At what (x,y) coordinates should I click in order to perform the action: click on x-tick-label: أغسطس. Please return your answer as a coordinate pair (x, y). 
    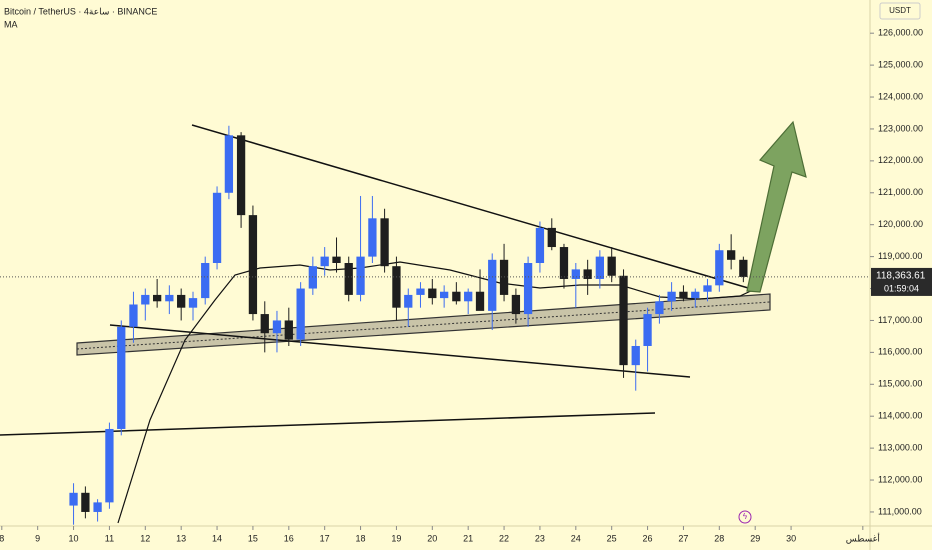
    Looking at the image, I should click on (863, 537).